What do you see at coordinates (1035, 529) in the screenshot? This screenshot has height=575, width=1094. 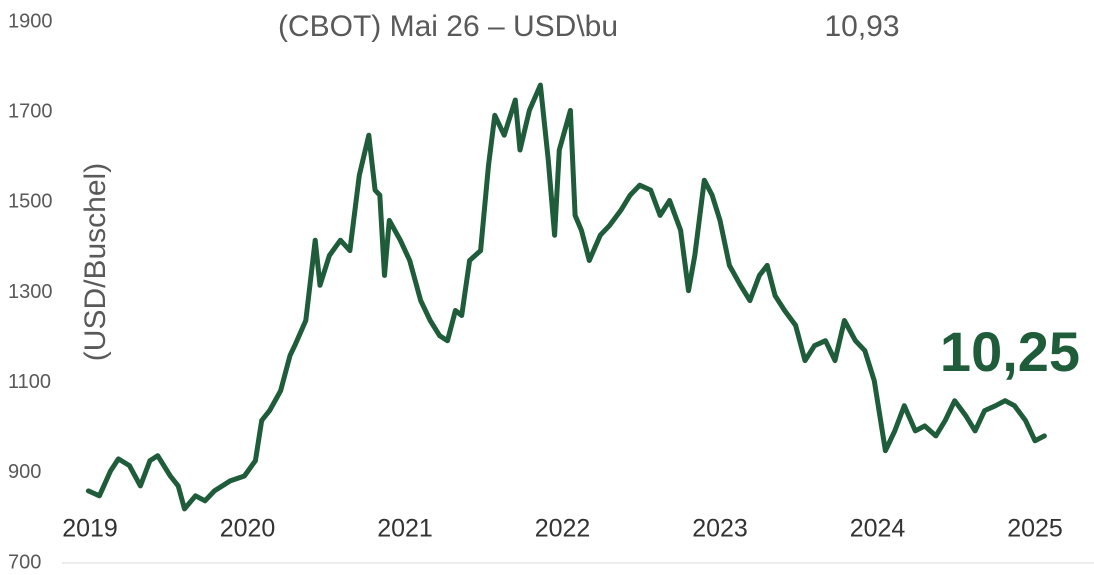 I see `x-tick-label: 2025` at bounding box center [1035, 529].